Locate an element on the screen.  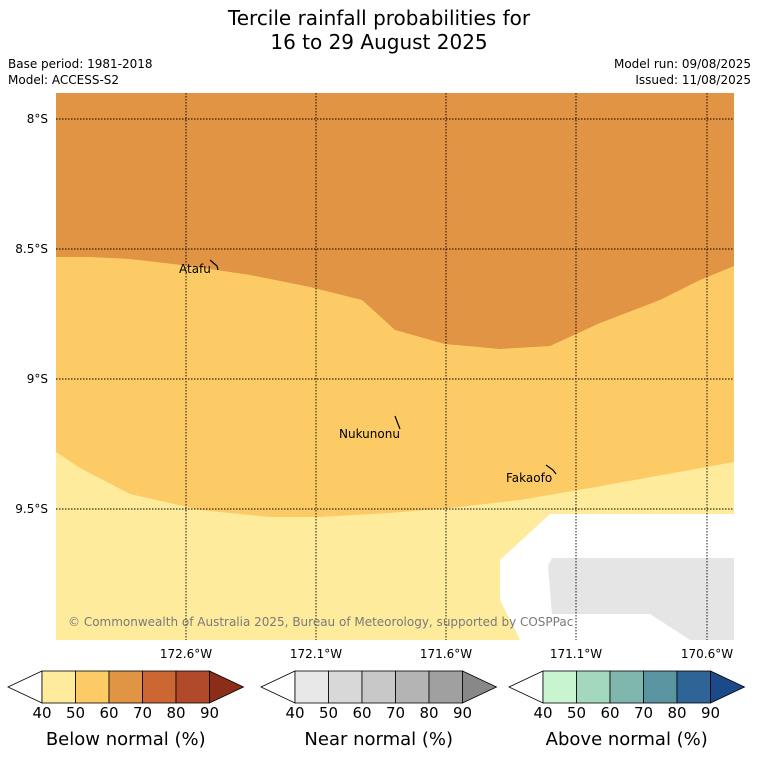
place-nukunonu: Nukunonu is located at coordinates (369, 434).